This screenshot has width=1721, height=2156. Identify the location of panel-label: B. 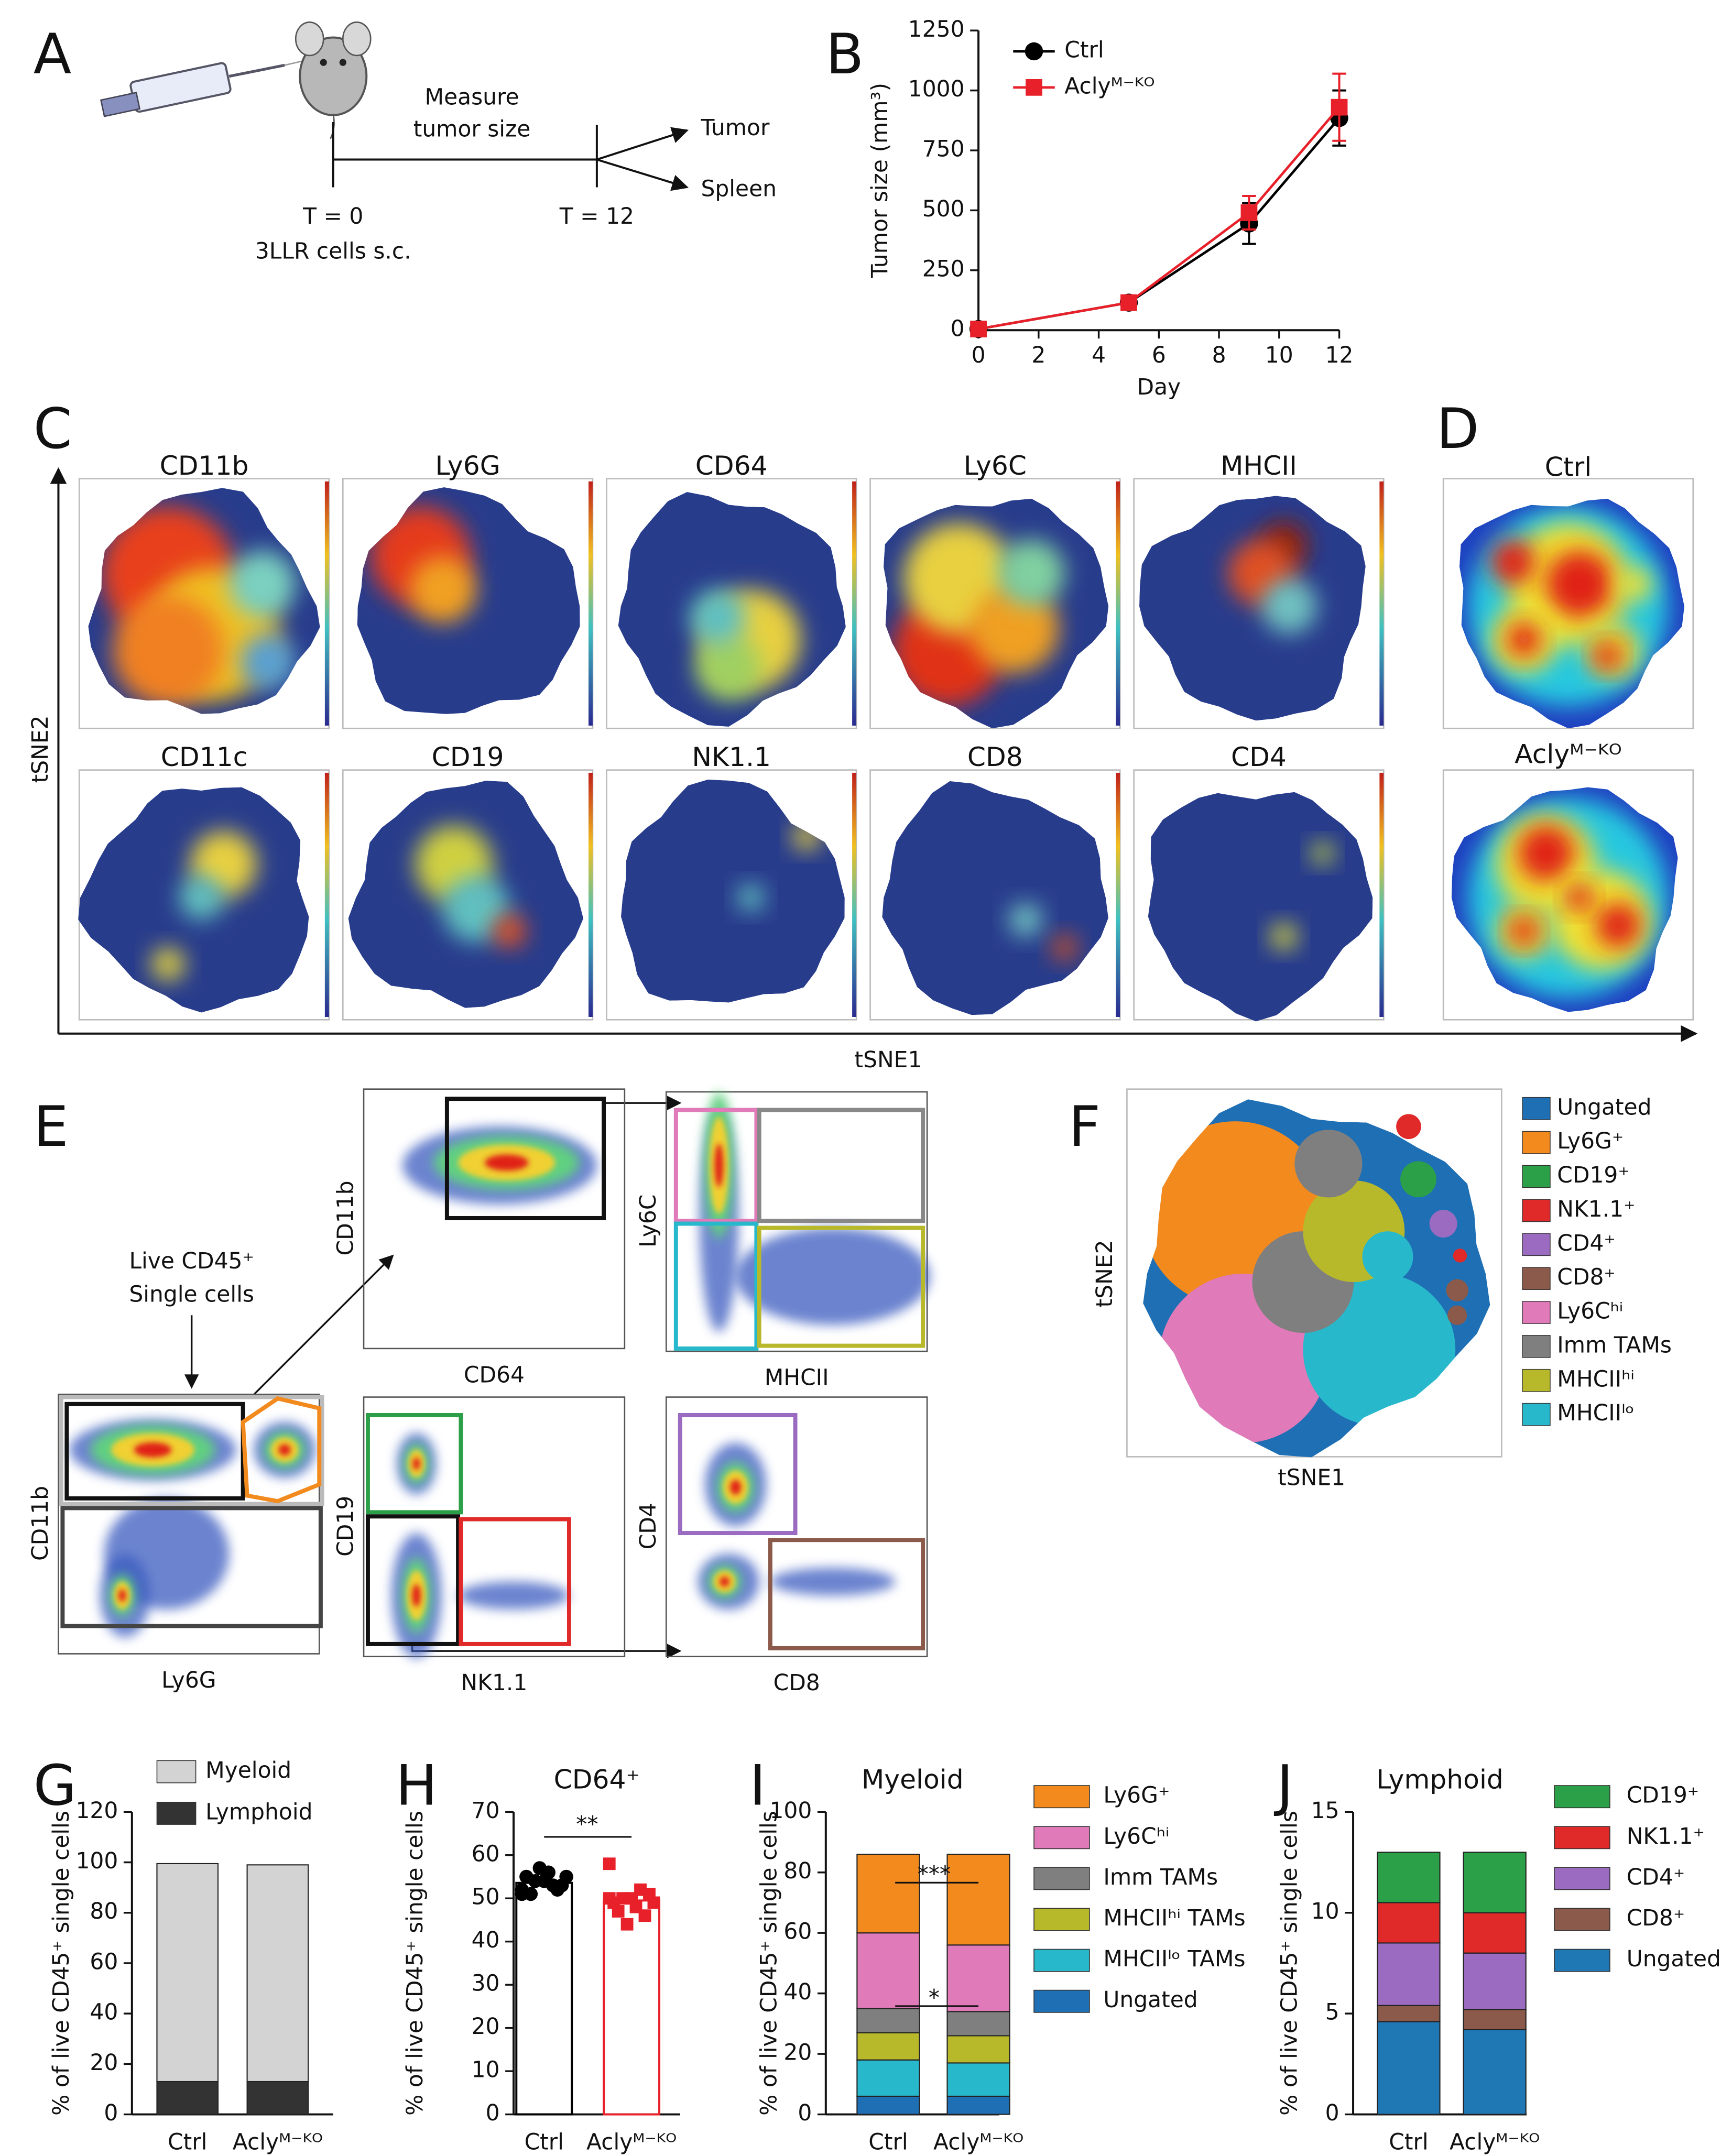
(845, 54).